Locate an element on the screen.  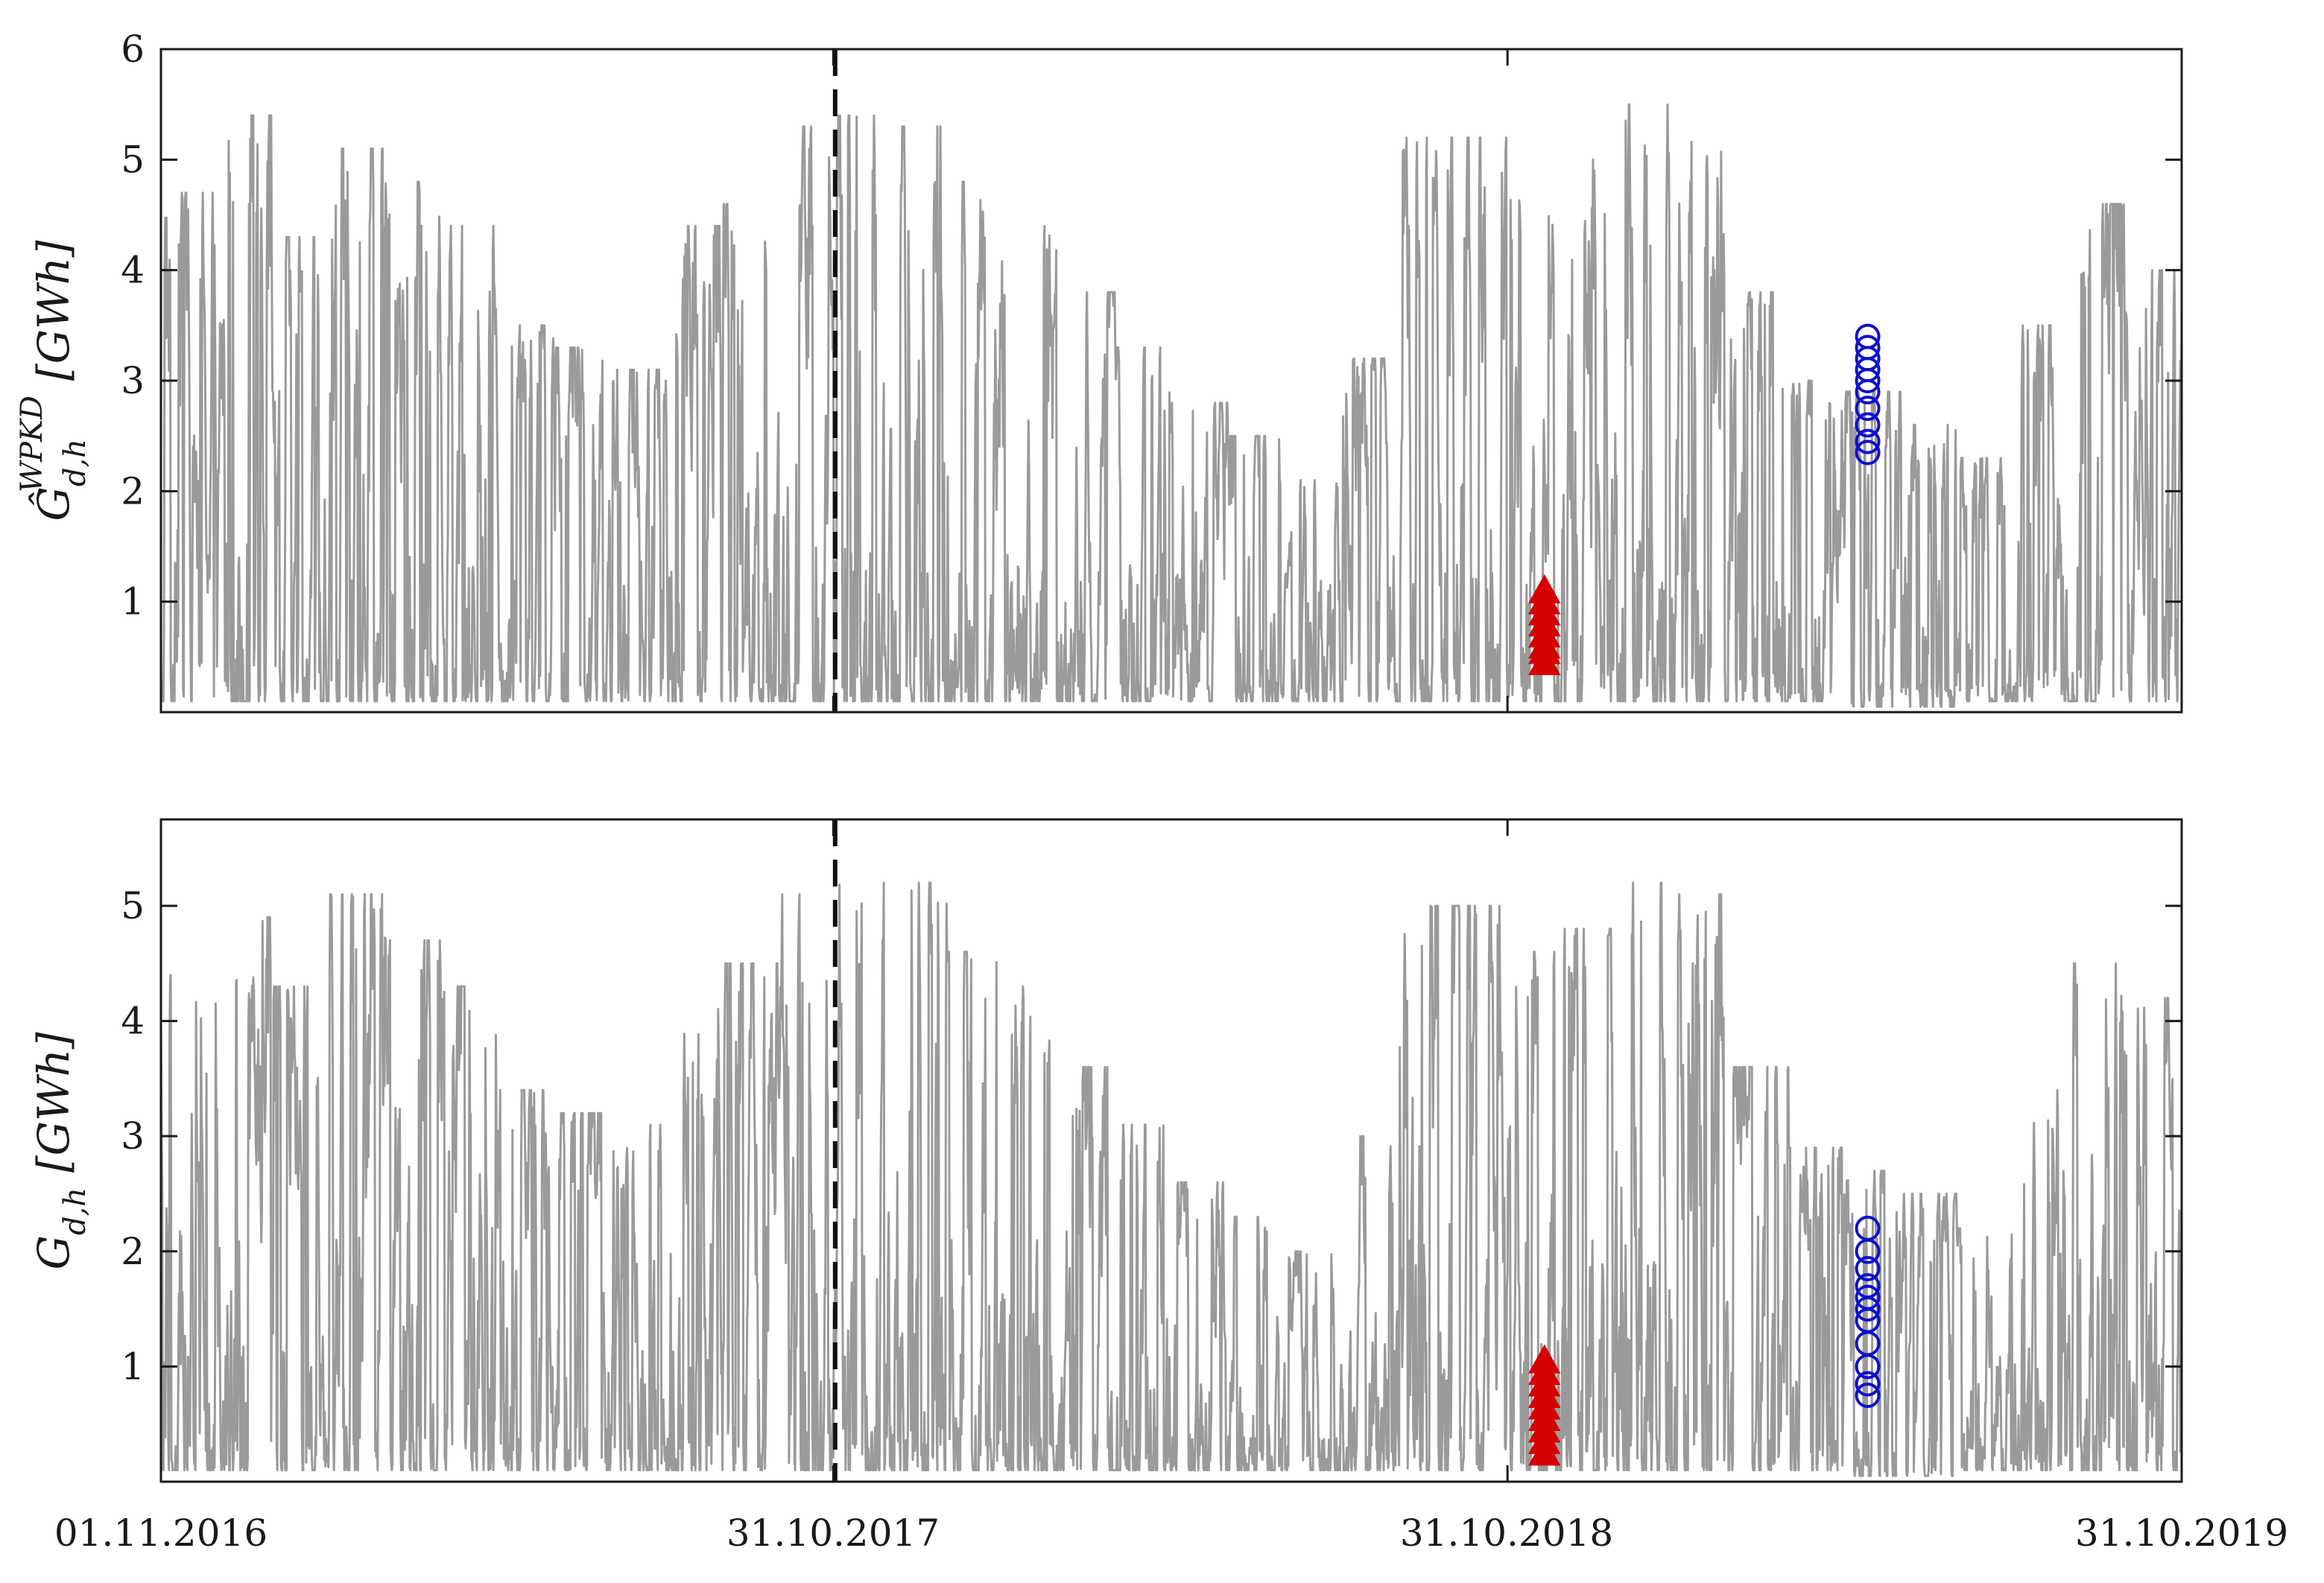
bottom-ylabel-symbol: G is located at coordinates (54, 1252).